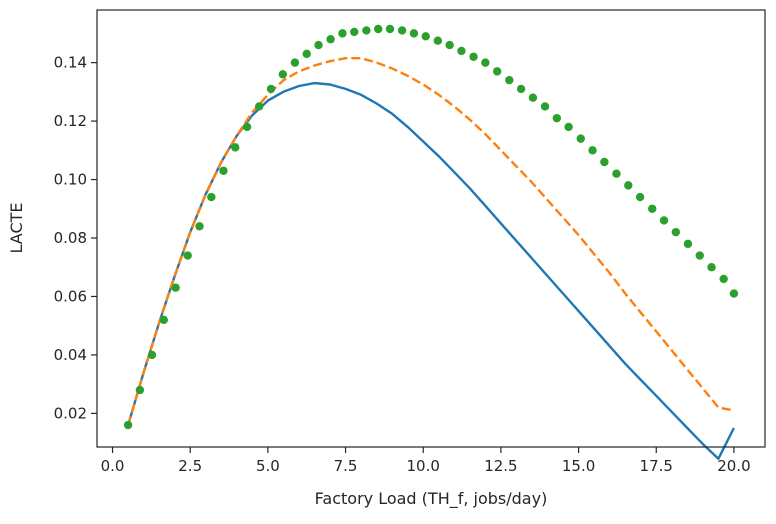 The height and width of the screenshot is (524, 776). Describe the element at coordinates (113, 466) in the screenshot. I see `x-tick-label: 0.0` at that location.